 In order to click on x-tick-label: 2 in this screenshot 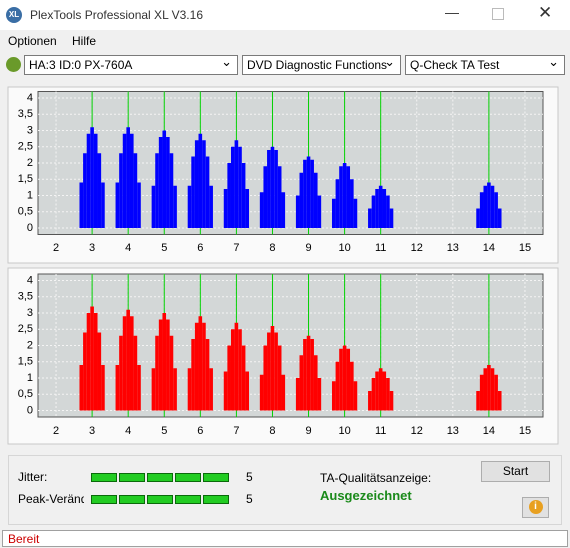, I will do `click(56, 431)`.